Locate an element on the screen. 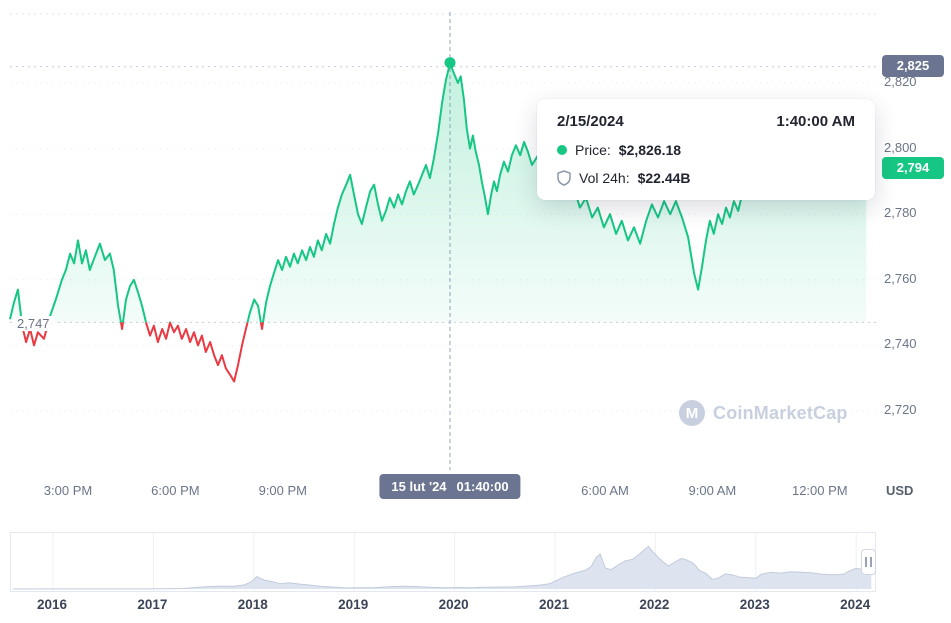 The height and width of the screenshot is (623, 951). tooltip-price-label: Price: is located at coordinates (593, 150).